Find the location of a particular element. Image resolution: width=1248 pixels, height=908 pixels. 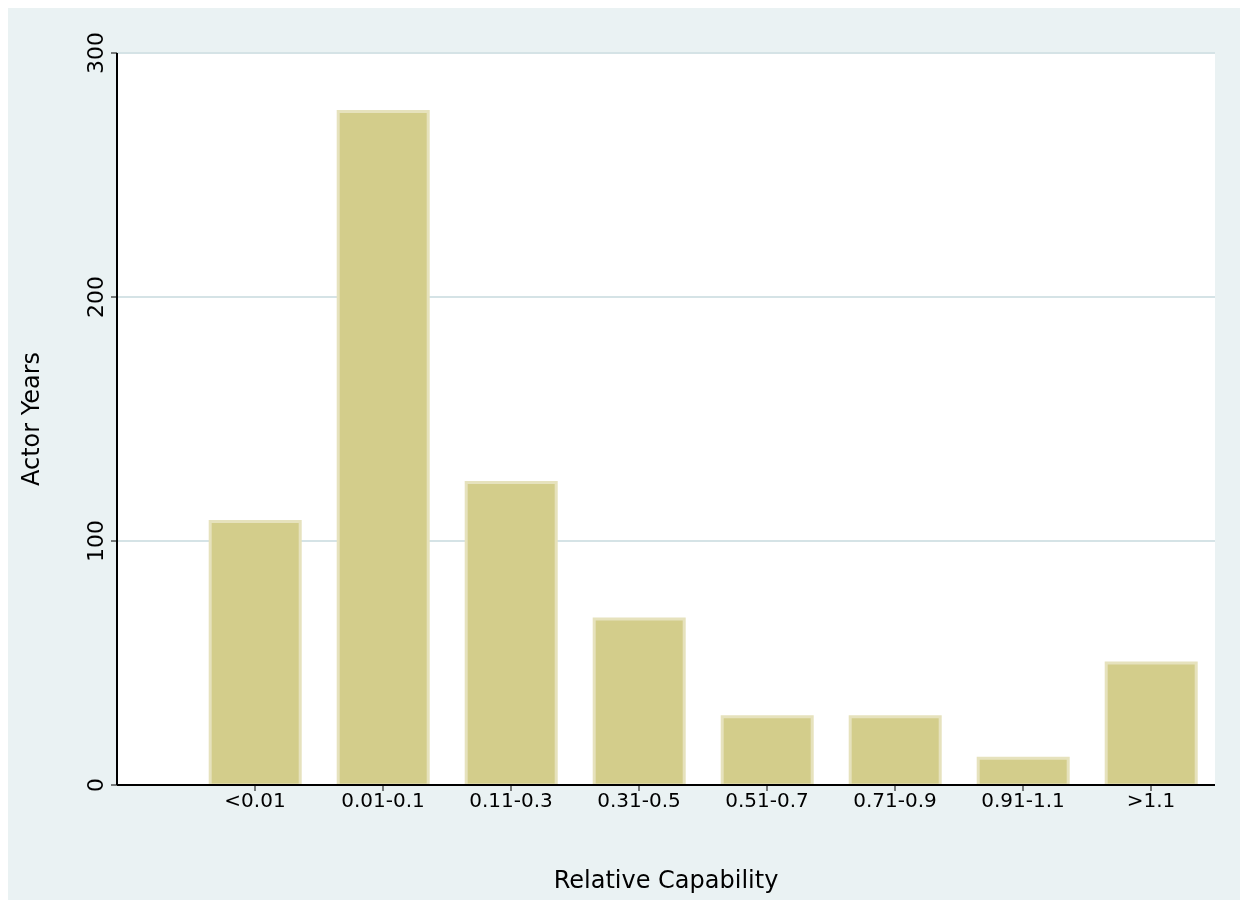

x-axis-title: Relative Capability is located at coordinates (666, 880).